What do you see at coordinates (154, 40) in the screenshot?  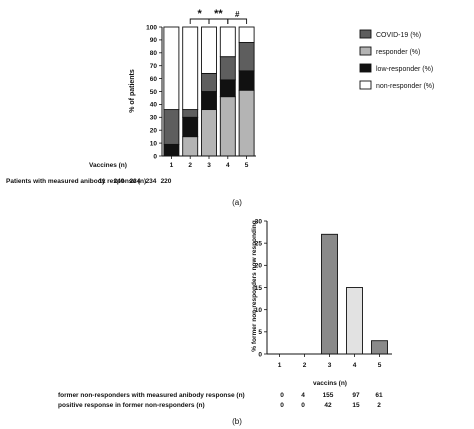 I see `panel-a-ytick-label: 90` at bounding box center [154, 40].